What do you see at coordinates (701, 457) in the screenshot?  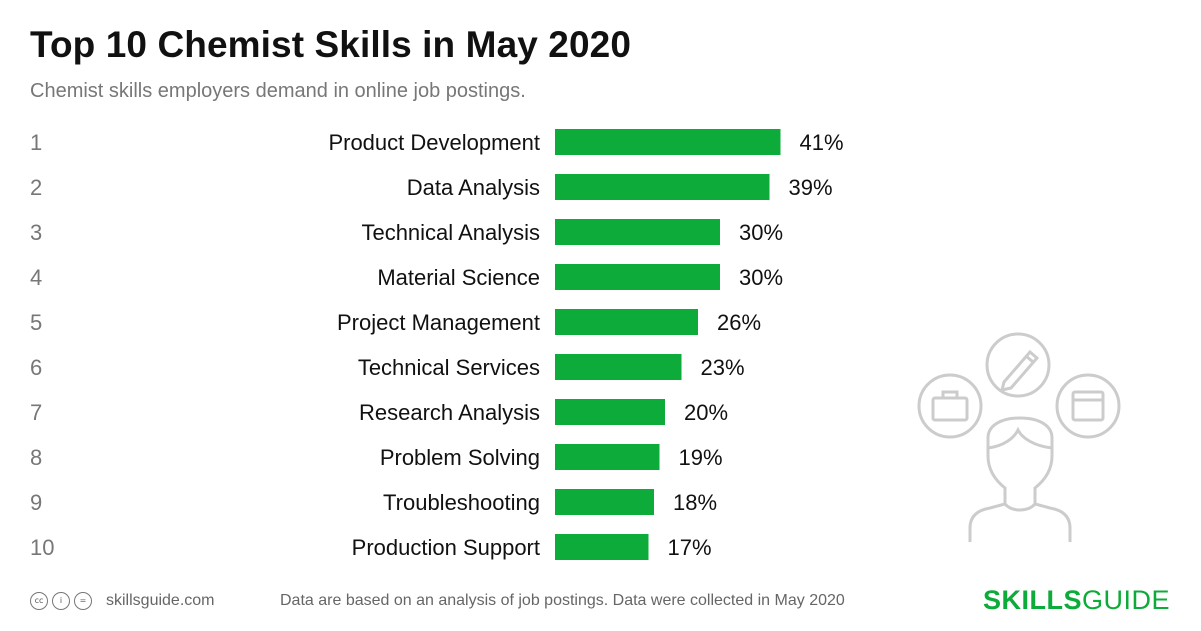 I see `value-label: 19%` at bounding box center [701, 457].